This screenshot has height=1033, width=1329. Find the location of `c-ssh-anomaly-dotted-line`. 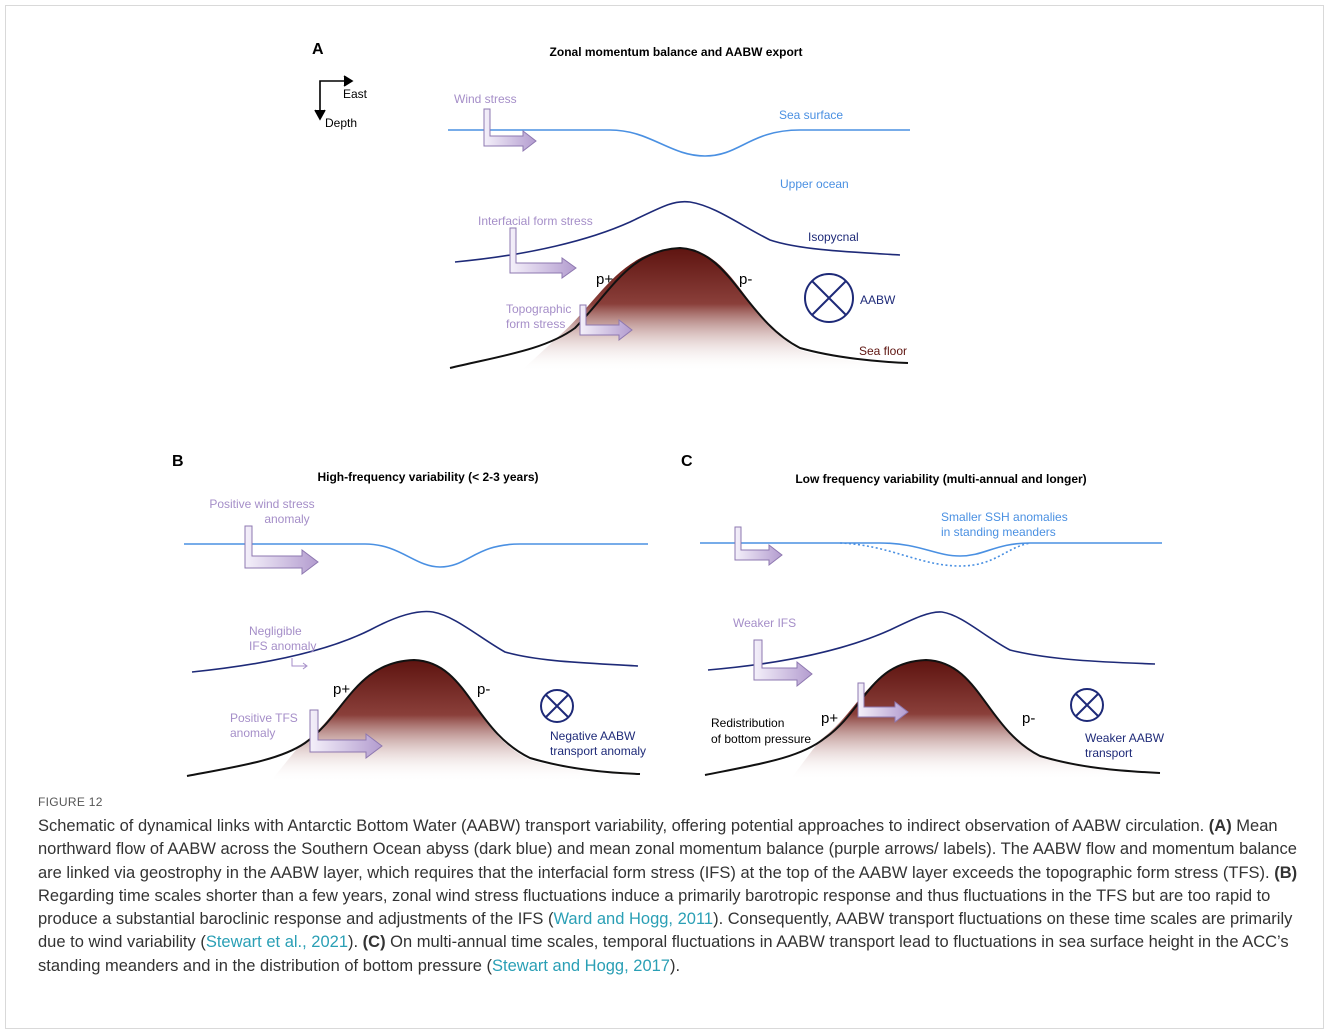

c-ssh-anomaly-dotted-line is located at coordinates (935, 554).